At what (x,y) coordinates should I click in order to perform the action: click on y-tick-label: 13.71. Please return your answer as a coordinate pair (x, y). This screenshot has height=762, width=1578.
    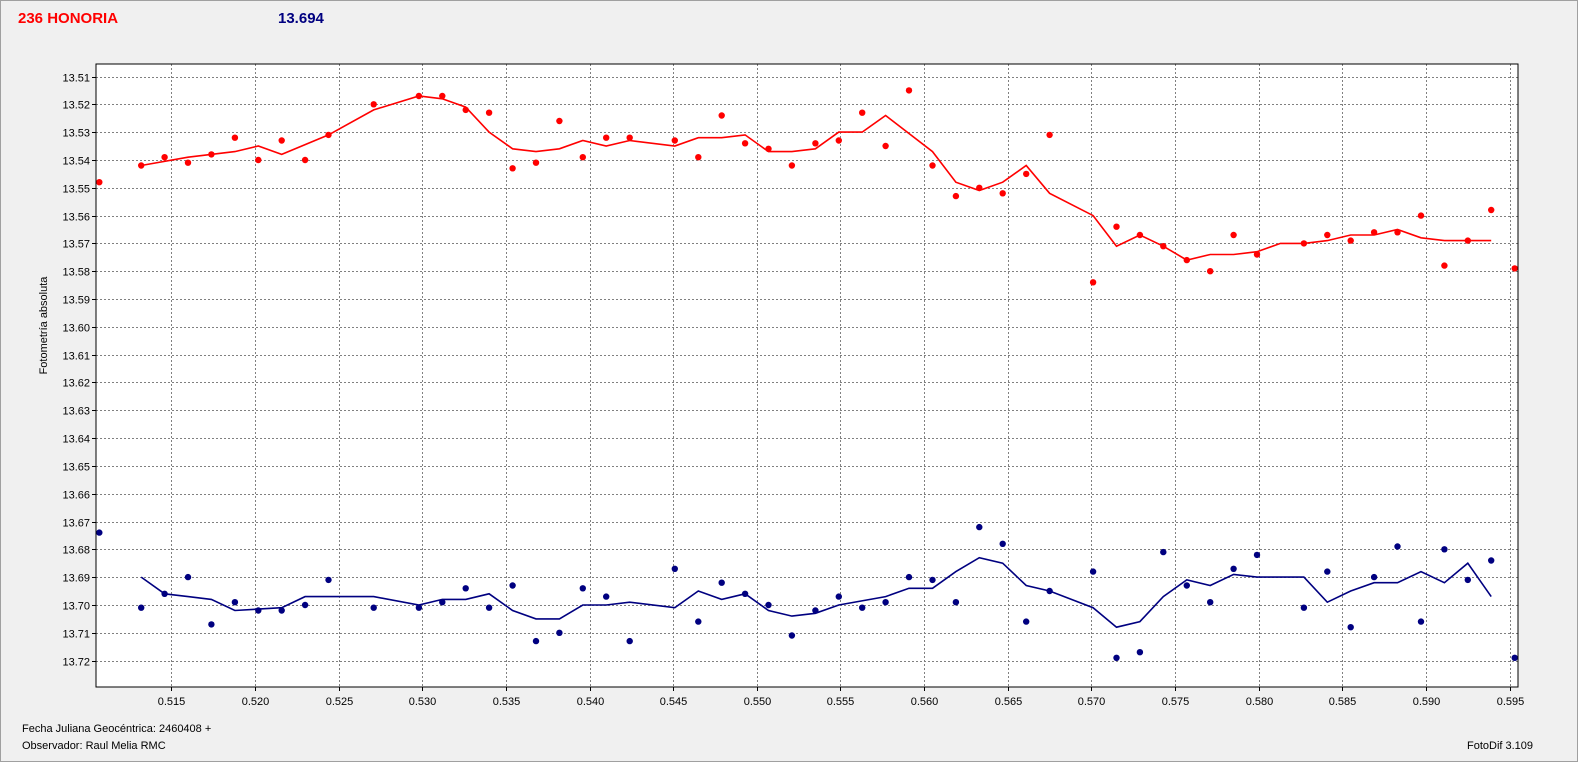
    Looking at the image, I should click on (76, 635).